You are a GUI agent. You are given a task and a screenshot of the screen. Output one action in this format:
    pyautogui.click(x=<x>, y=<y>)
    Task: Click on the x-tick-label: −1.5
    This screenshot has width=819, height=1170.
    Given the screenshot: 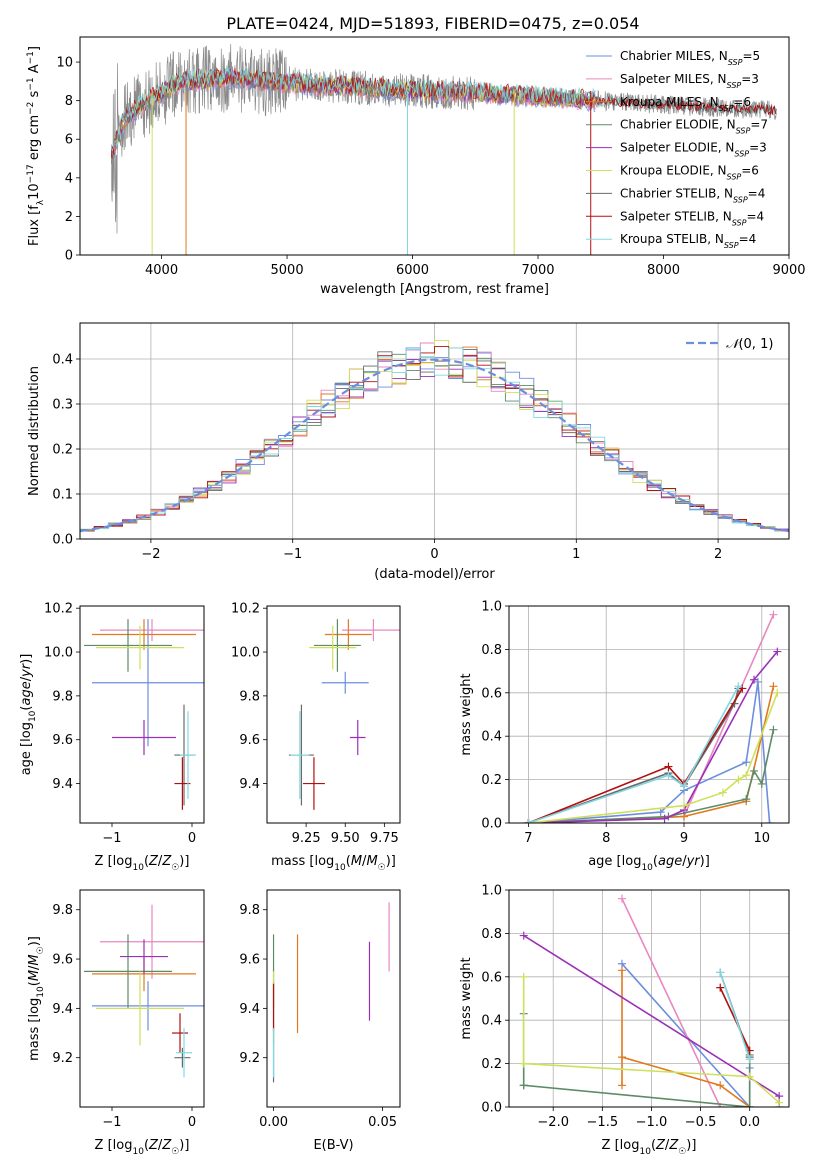 What is the action you would take?
    pyautogui.click(x=603, y=1122)
    